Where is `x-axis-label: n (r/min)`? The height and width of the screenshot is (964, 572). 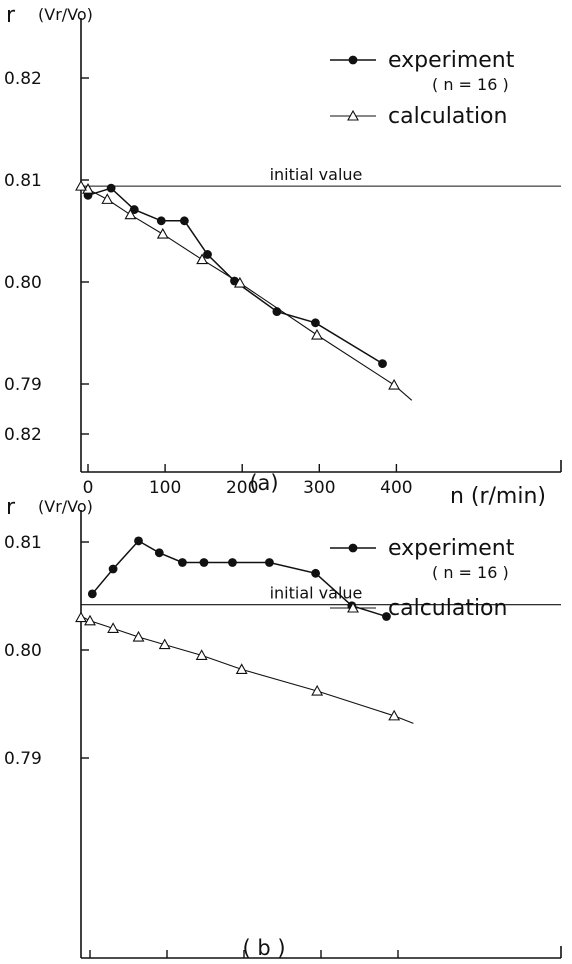
x-axis-label: n (r/min) is located at coordinates (498, 496).